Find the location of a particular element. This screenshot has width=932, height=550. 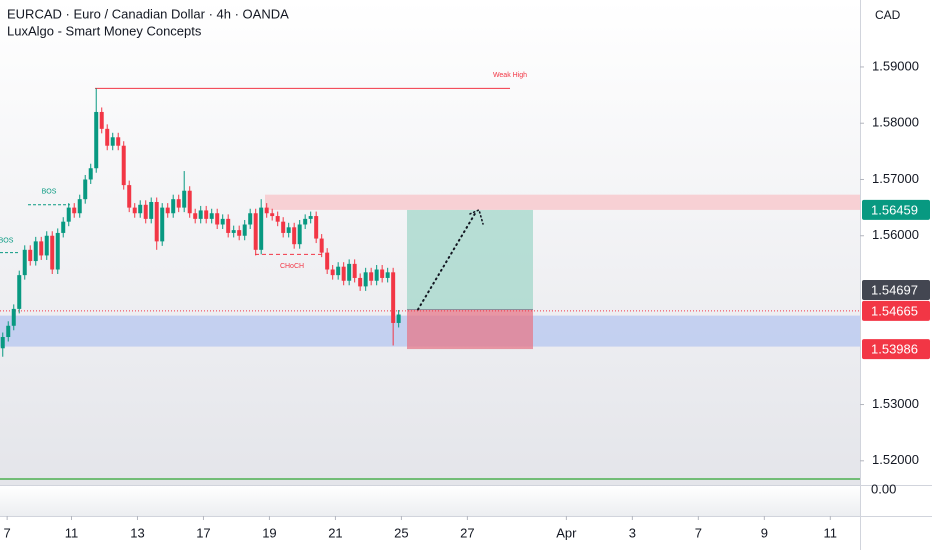

y-tick-label: 1.57000 is located at coordinates (895, 178).